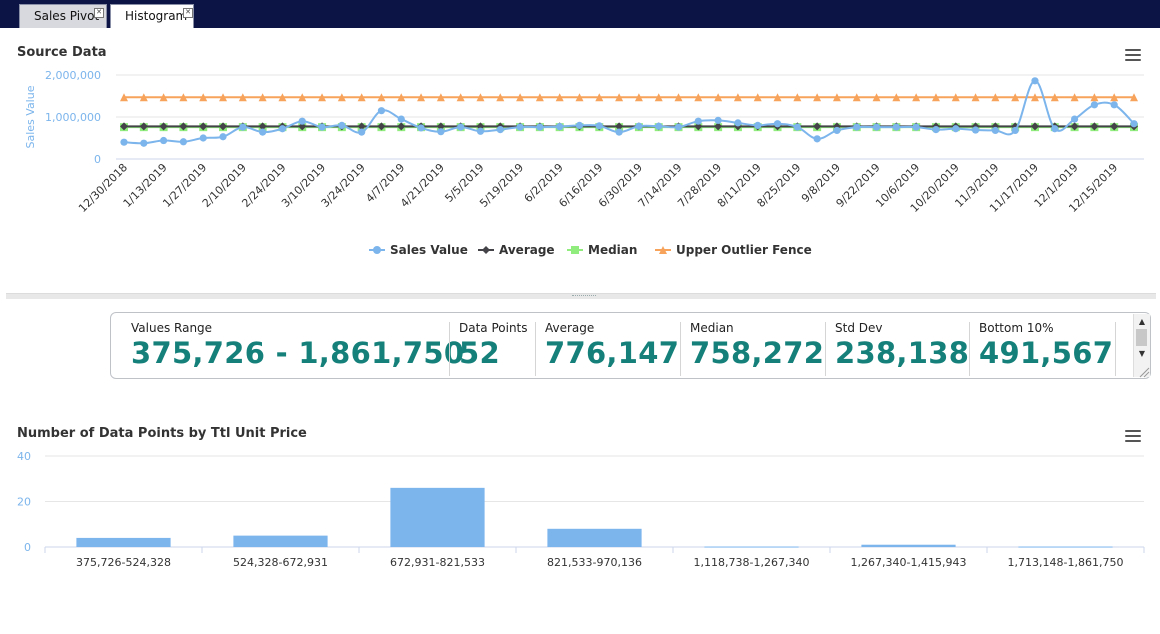  Describe the element at coordinates (1141, 337) in the screenshot. I see `scroll-thumb` at that location.